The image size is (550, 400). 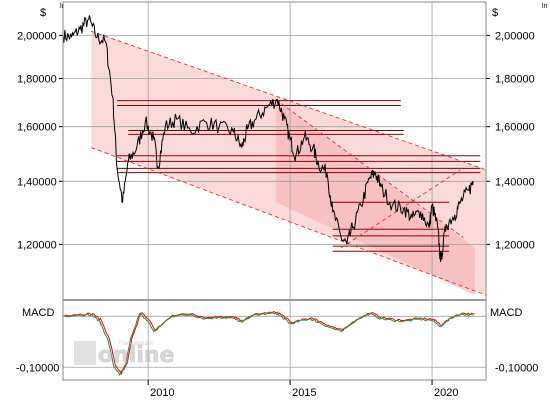 I want to click on price-tick-right-2: 1,60000, so click(x=515, y=128).